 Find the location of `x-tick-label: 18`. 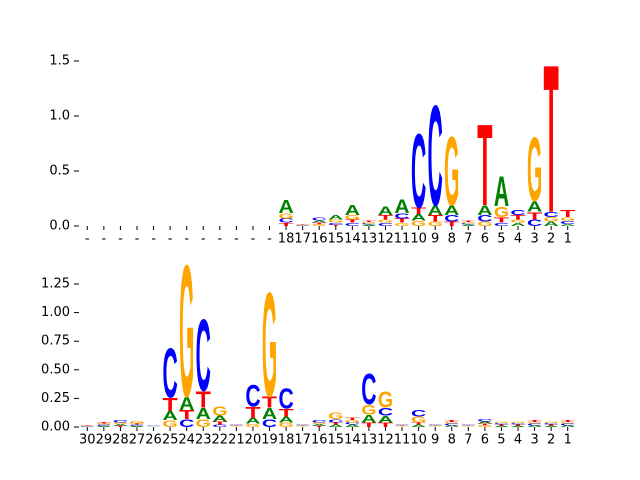

x-tick-label: 18 is located at coordinates (286, 239).